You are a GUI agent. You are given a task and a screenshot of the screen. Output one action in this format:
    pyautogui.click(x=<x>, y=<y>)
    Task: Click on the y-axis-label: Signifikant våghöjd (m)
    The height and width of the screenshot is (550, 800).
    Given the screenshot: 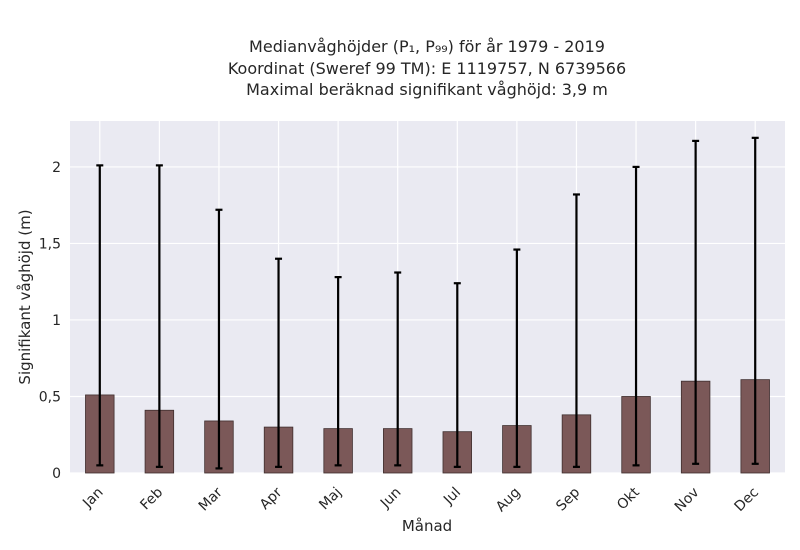 What is the action you would take?
    pyautogui.click(x=25, y=296)
    